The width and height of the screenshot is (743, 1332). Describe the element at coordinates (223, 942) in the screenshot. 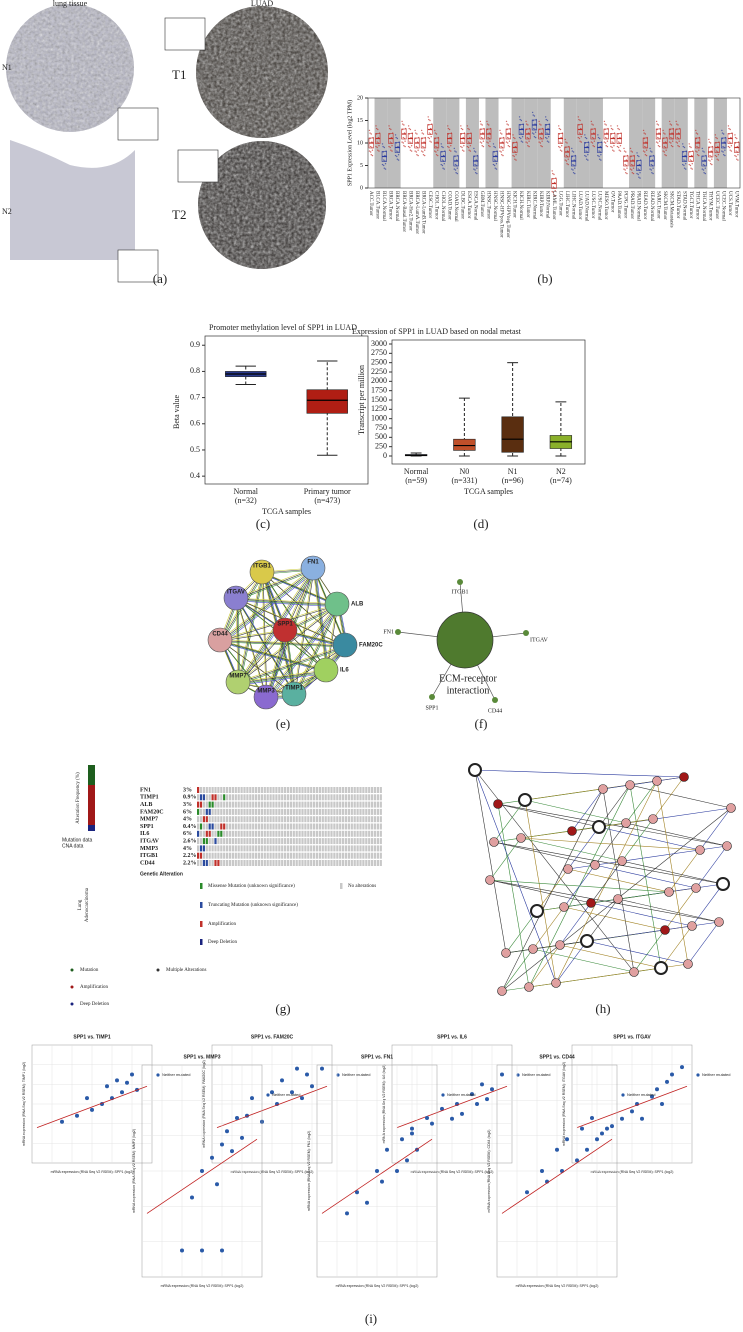

I see `legend-label: Deep Deletion` at that location.